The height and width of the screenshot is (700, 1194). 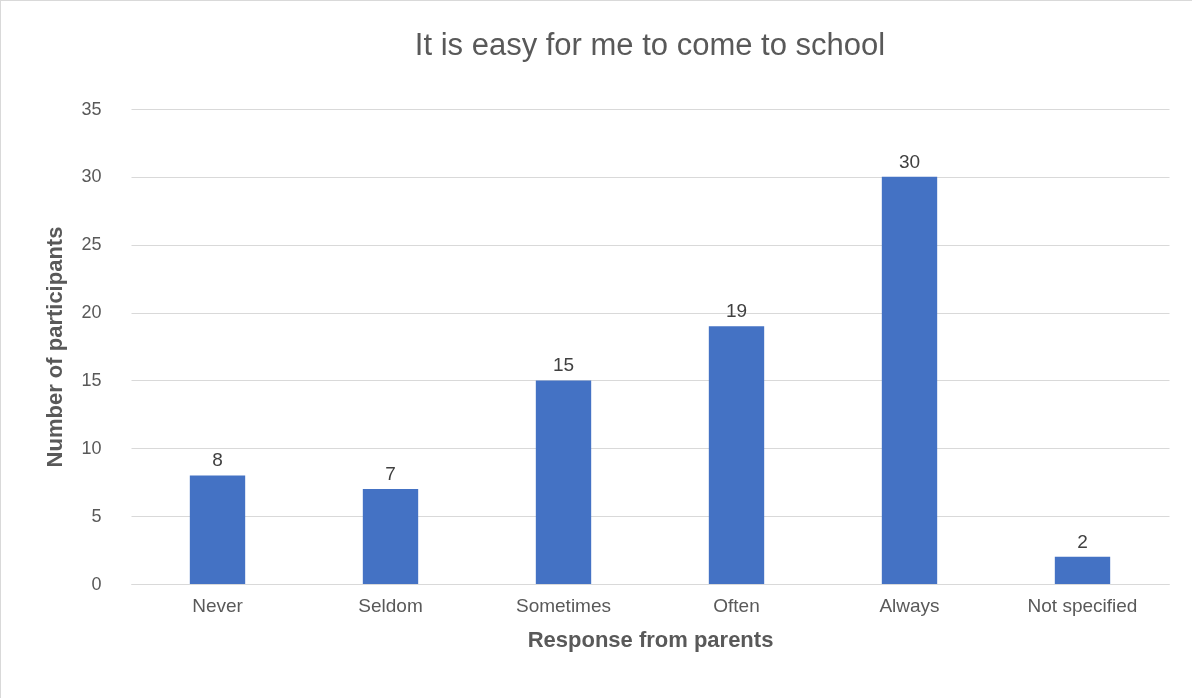 What do you see at coordinates (1082, 541) in the screenshot?
I see `data-label: 2` at bounding box center [1082, 541].